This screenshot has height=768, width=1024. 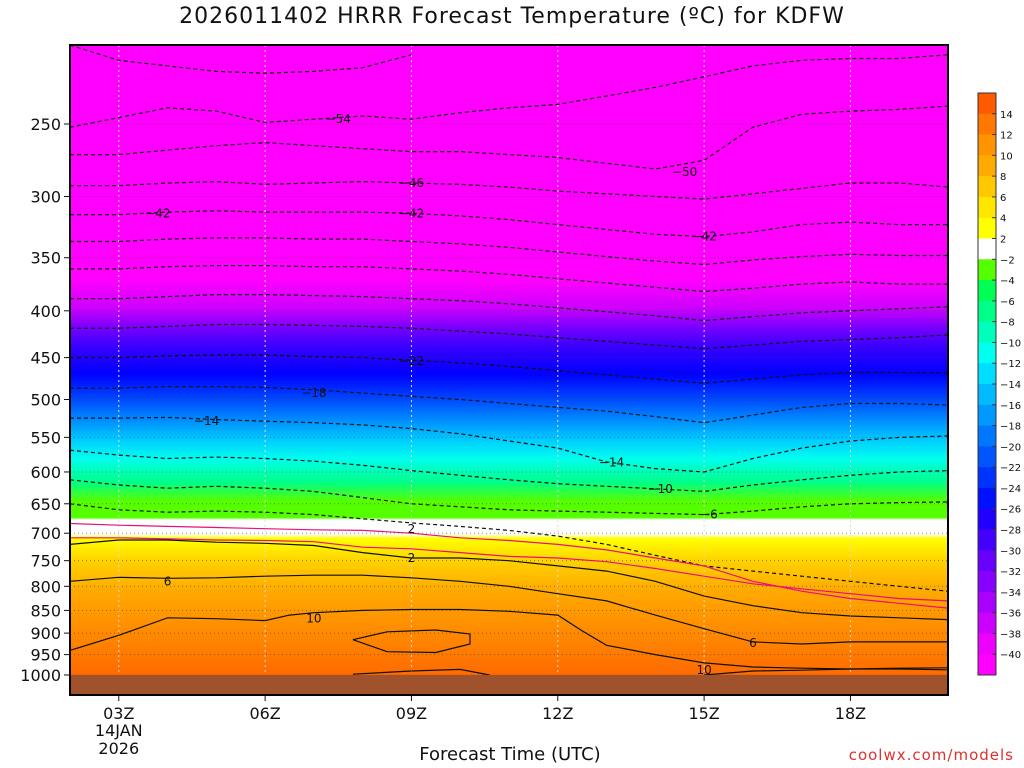 I want to click on y-tick-label: 600, so click(x=45, y=472).